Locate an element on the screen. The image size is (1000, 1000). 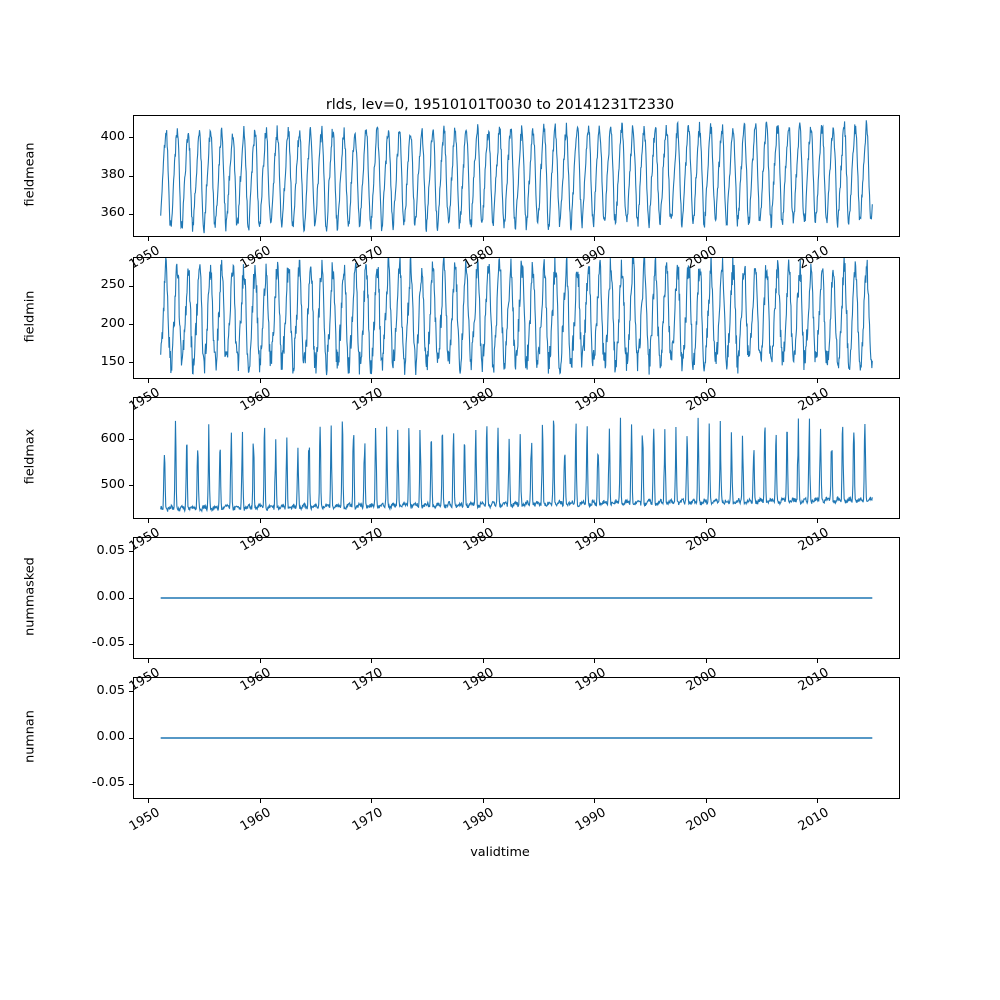
data-line-fieldmean is located at coordinates (517, 176).